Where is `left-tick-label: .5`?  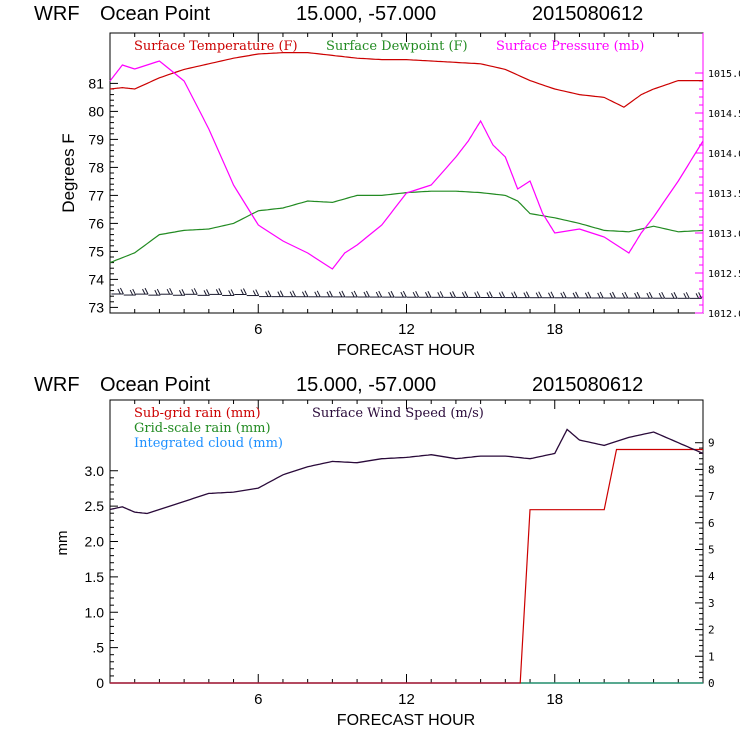 left-tick-label: .5 is located at coordinates (98, 648).